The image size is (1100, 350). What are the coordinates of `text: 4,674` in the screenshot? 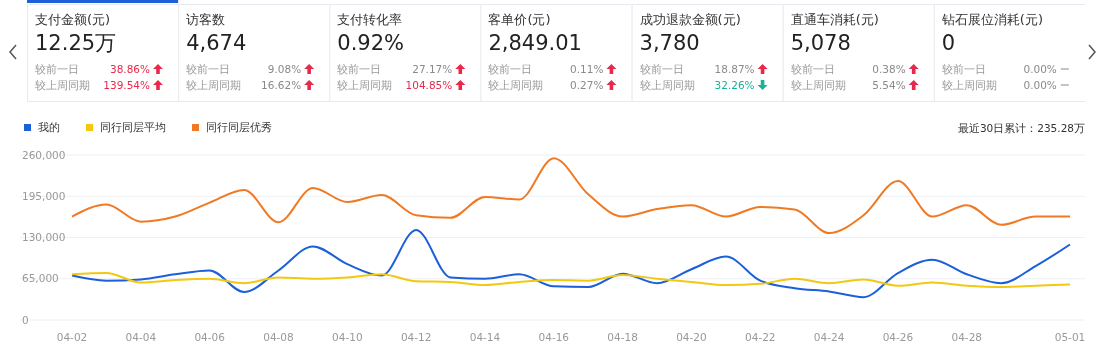 It's located at (216, 43).